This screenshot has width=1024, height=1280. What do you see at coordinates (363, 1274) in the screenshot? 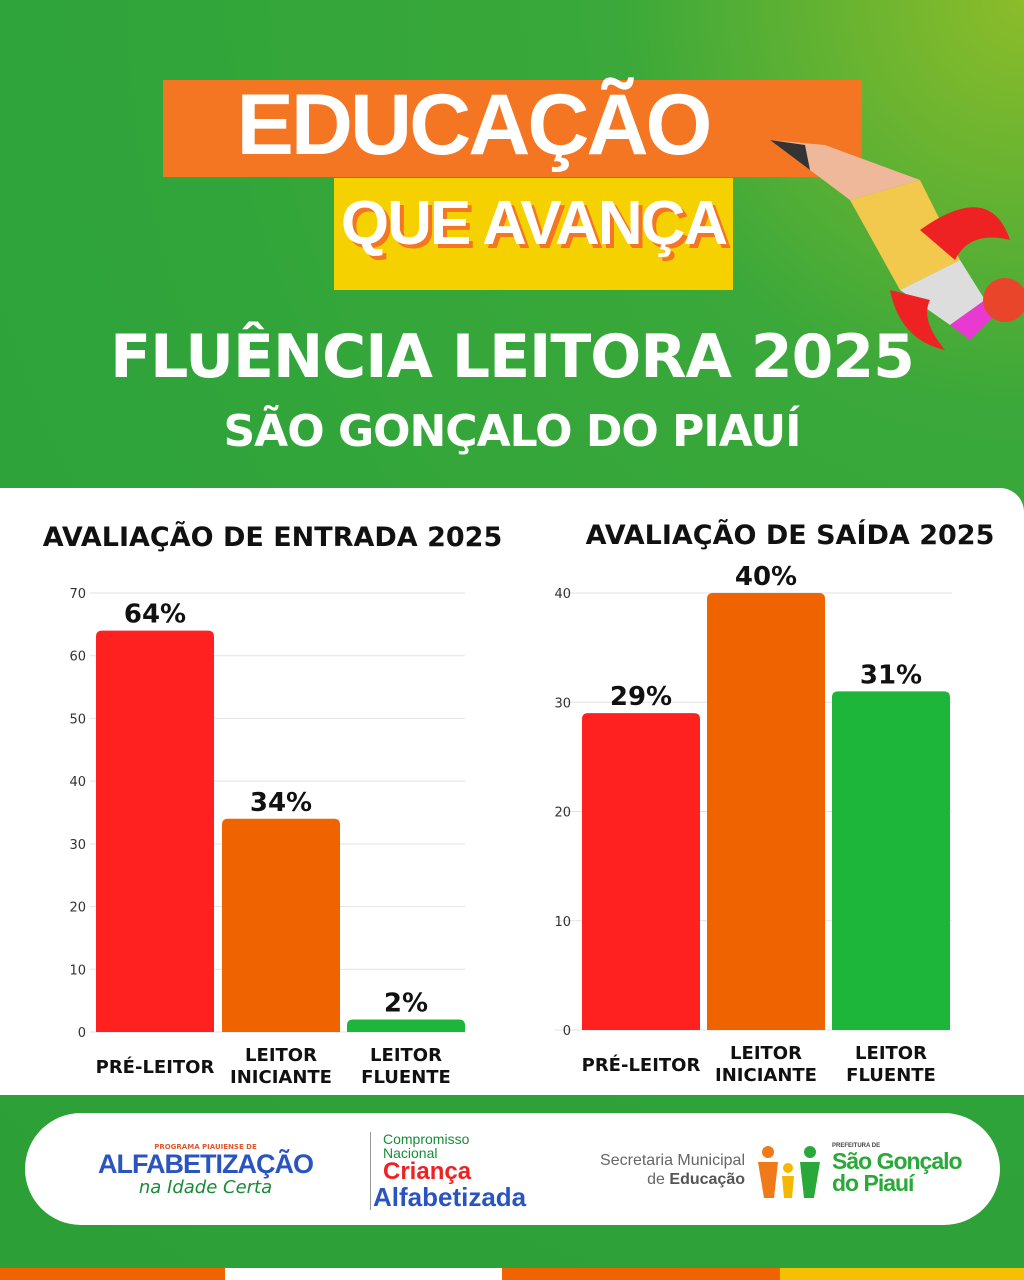
I see `bottom-strip-white` at bounding box center [363, 1274].